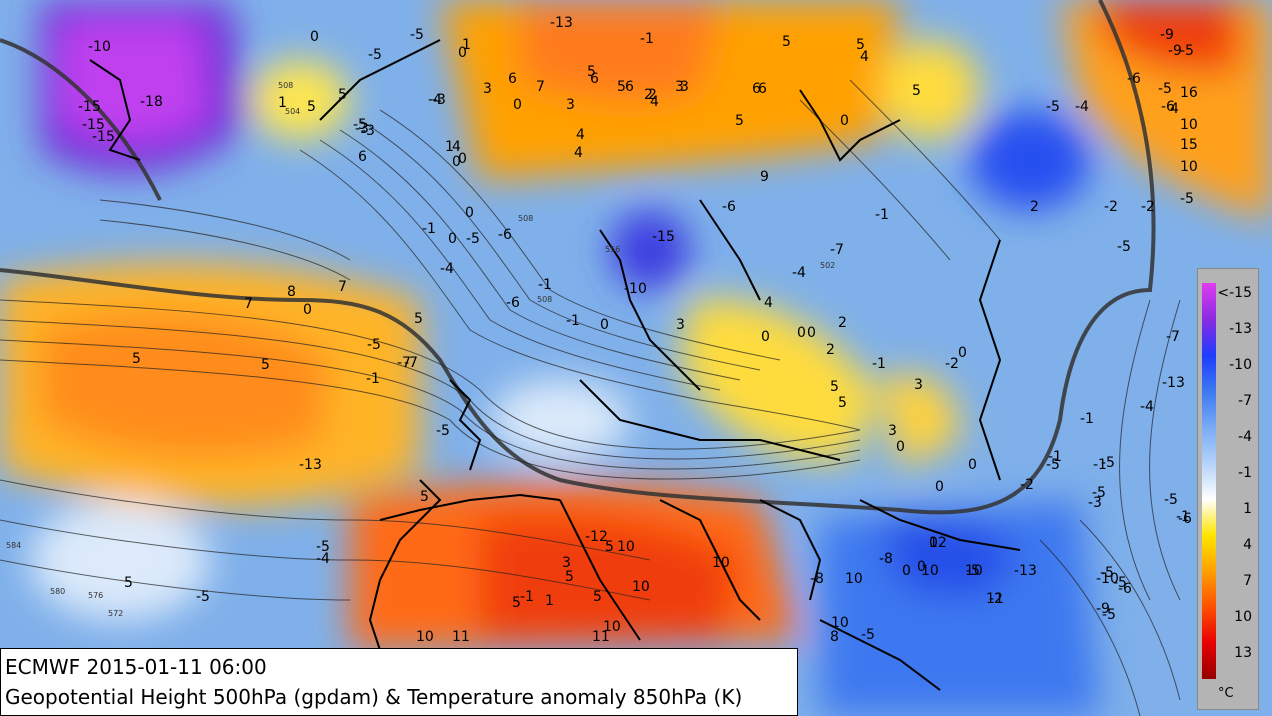  I want to click on height-label: 580, so click(58, 591).